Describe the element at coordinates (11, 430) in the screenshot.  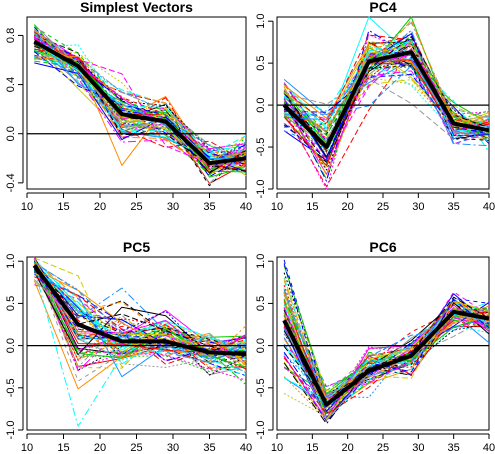
I see `y-tick-label: -1.0` at that location.